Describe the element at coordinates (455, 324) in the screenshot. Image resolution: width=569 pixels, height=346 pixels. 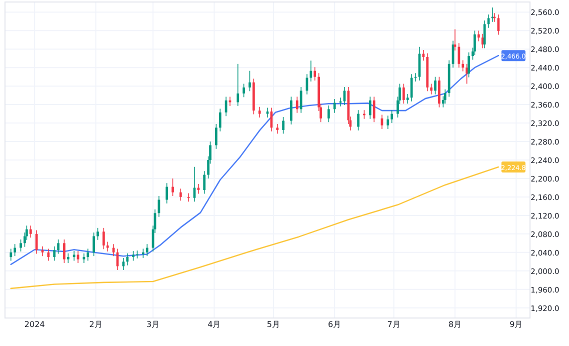
I see `x-tick-label: 8月` at that location.